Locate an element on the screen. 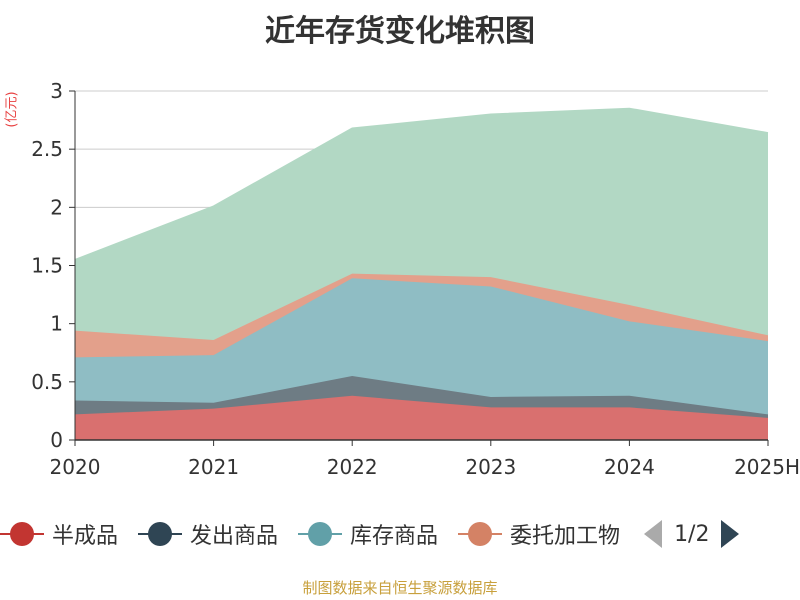  x-tick-label: 2020 is located at coordinates (75, 467).